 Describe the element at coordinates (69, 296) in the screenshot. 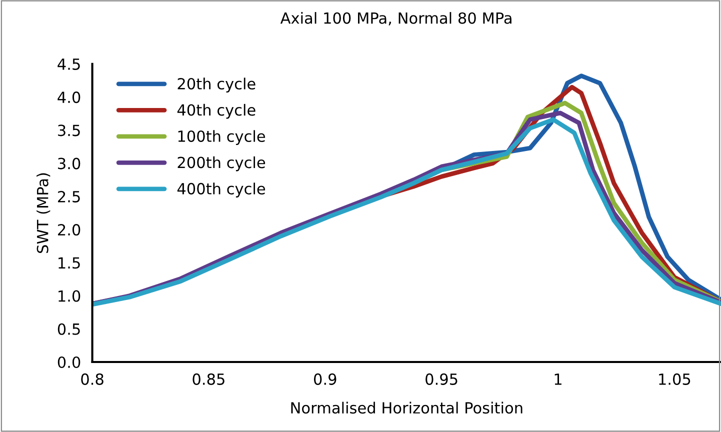

I see `y-tick-label: 1.0` at that location.